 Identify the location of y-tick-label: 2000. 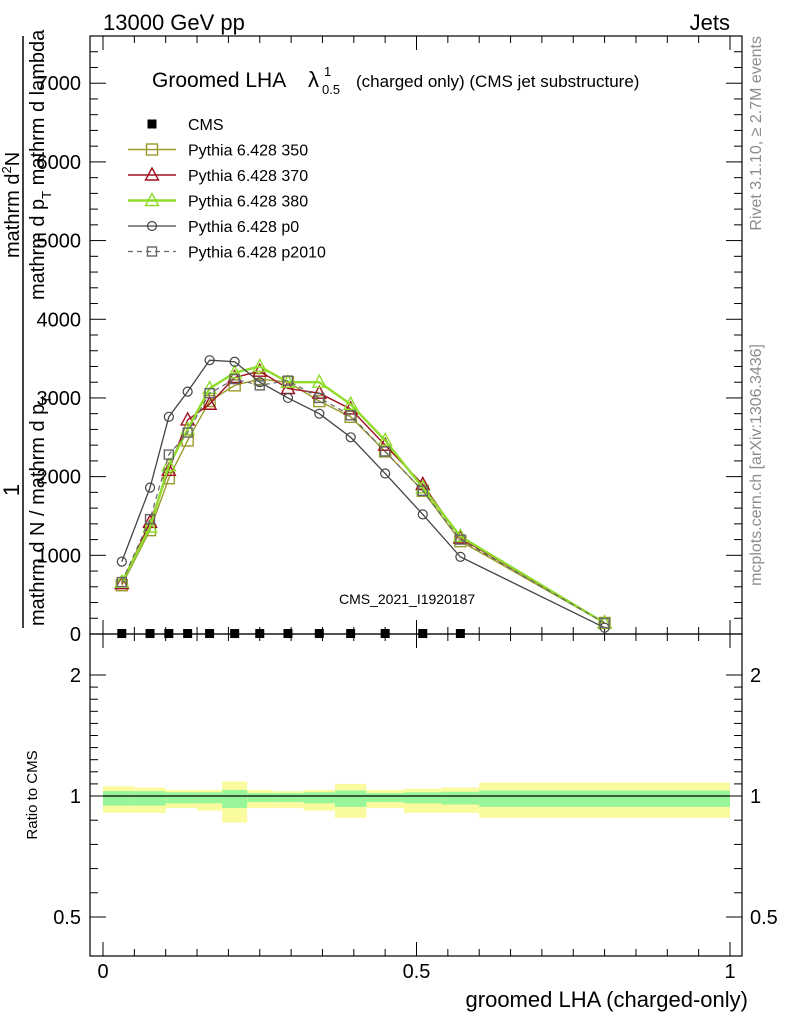
(59, 478).